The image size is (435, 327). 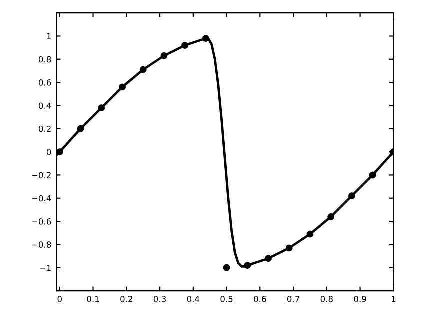 What do you see at coordinates (41, 175) in the screenshot?
I see `y-tick-label: −0.2` at bounding box center [41, 175].